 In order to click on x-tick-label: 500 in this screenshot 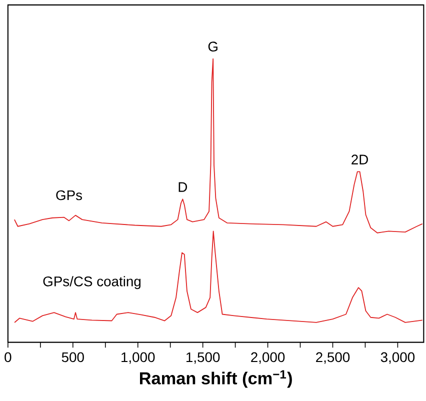, I will do `click(73, 357)`.